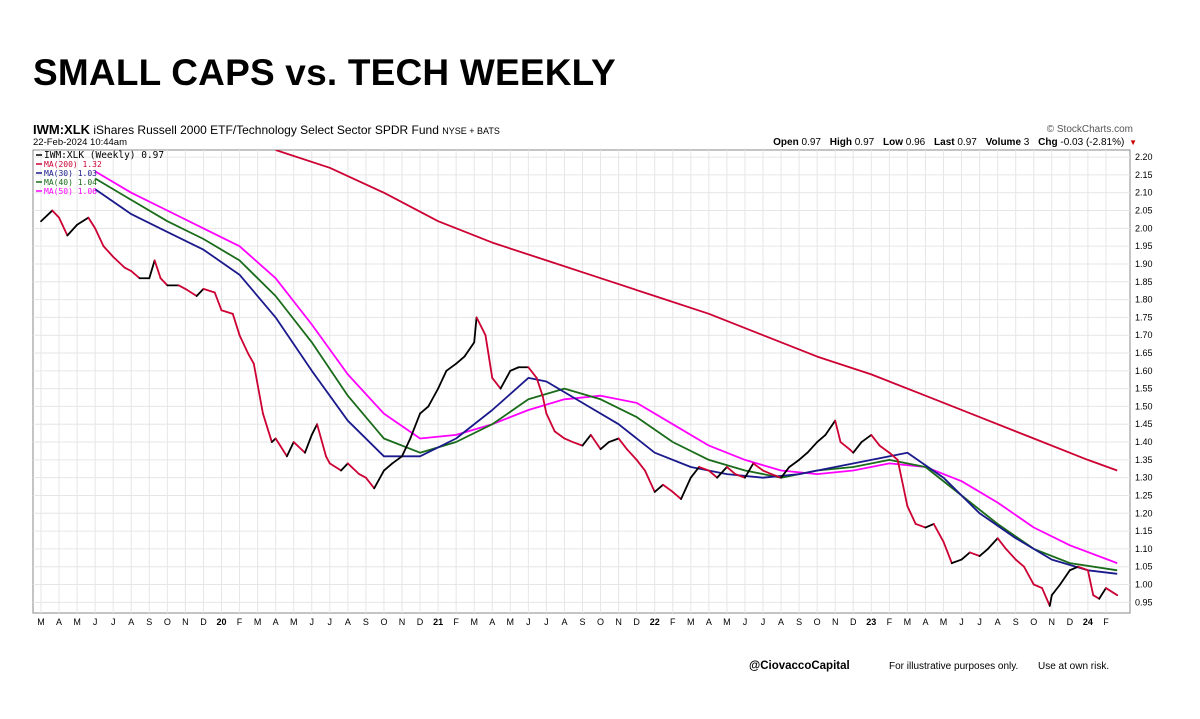 This screenshot has width=1200, height=719. Describe the element at coordinates (1144, 424) in the screenshot. I see `y-tick-label: 1.45` at that location.